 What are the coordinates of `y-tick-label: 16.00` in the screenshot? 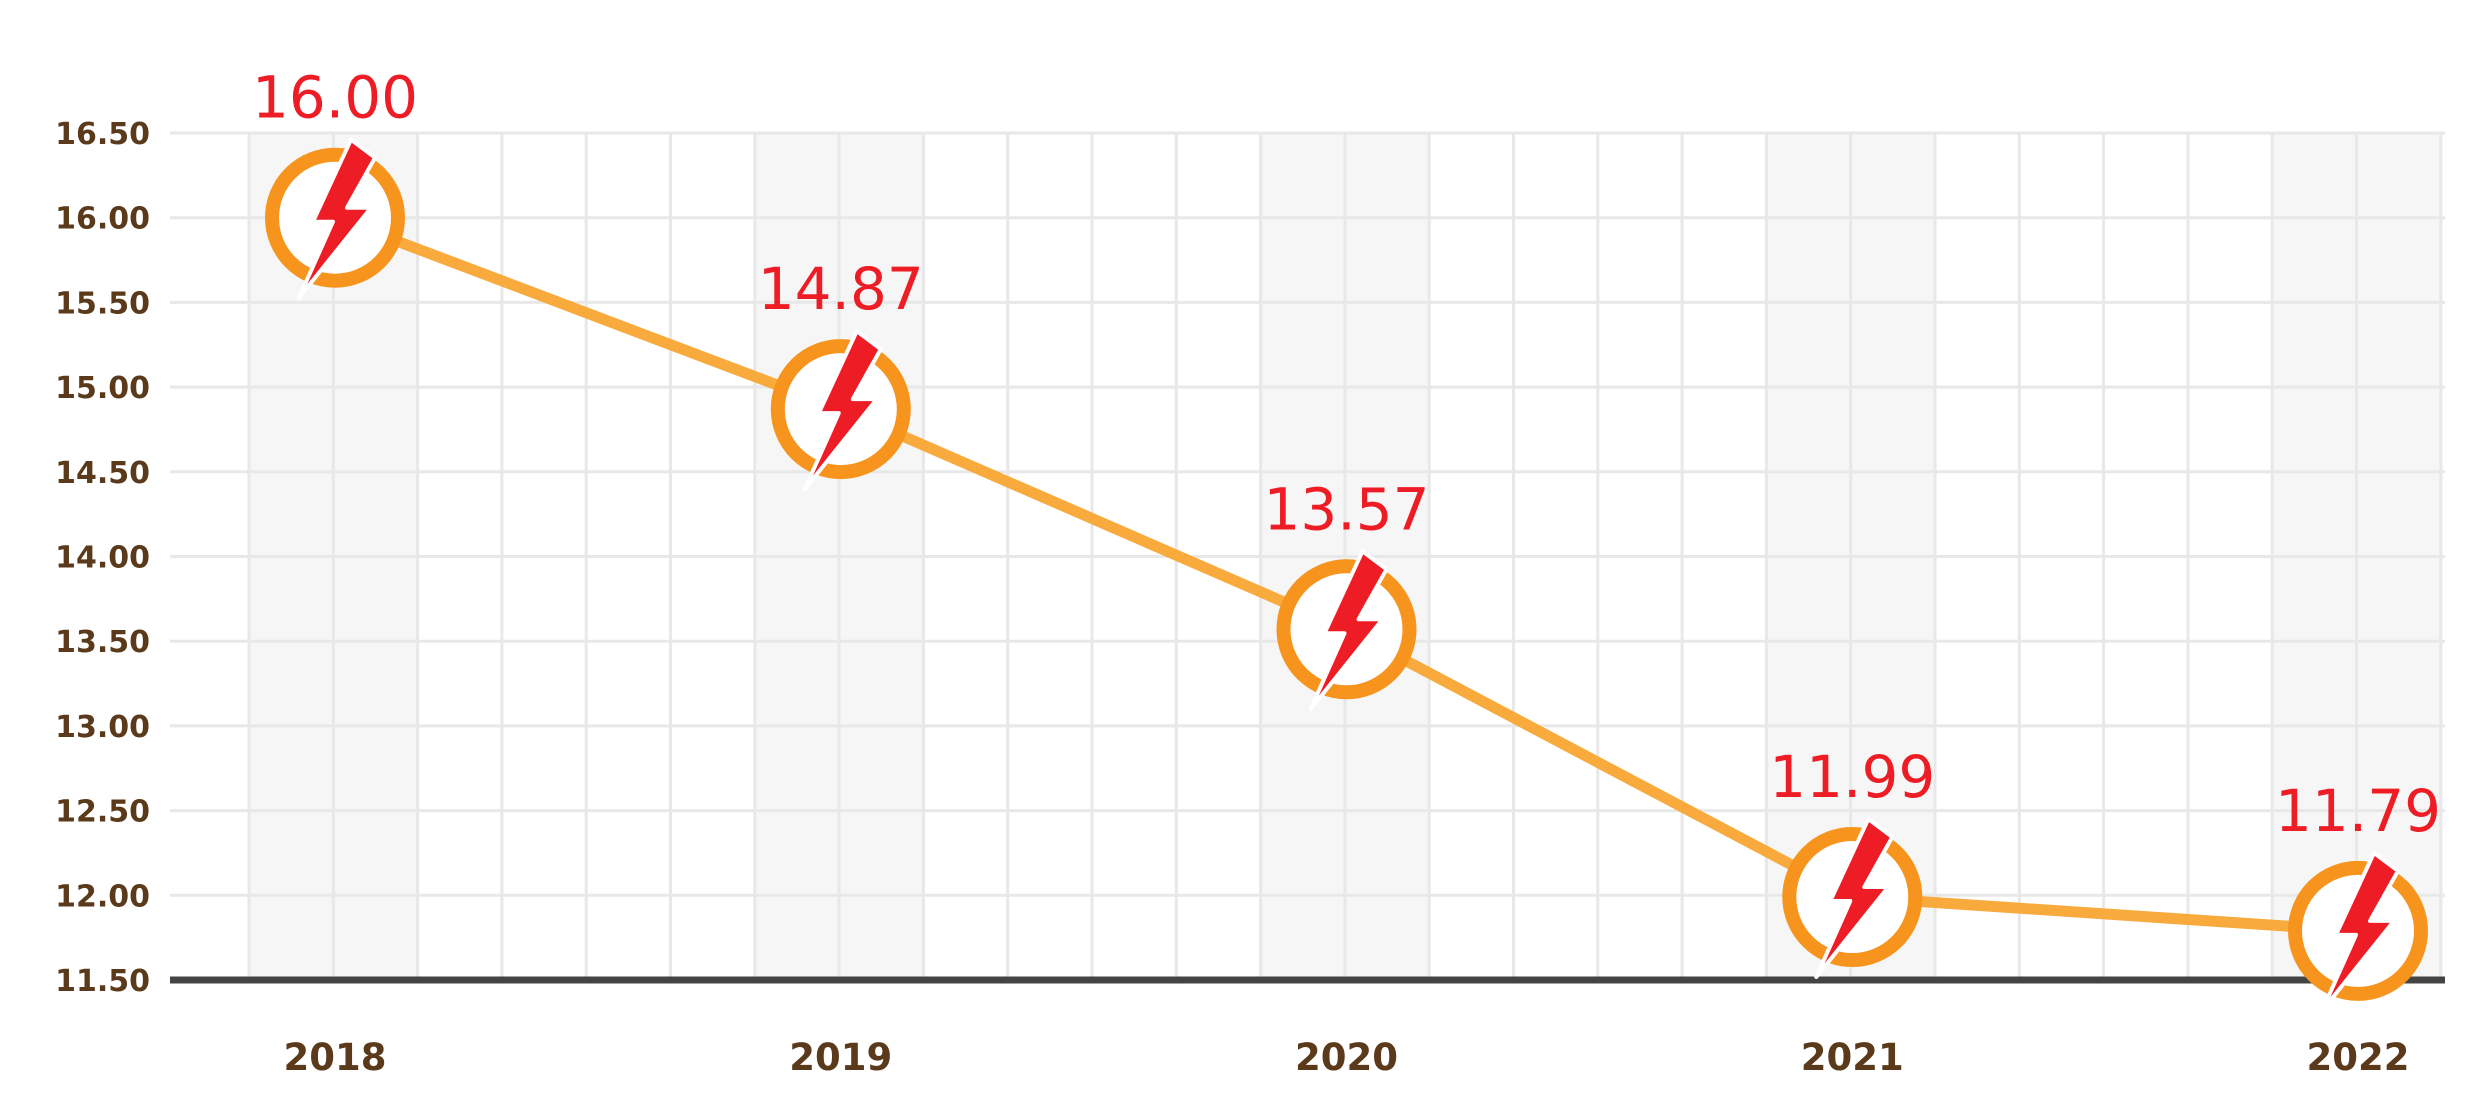 It's located at (102, 219).